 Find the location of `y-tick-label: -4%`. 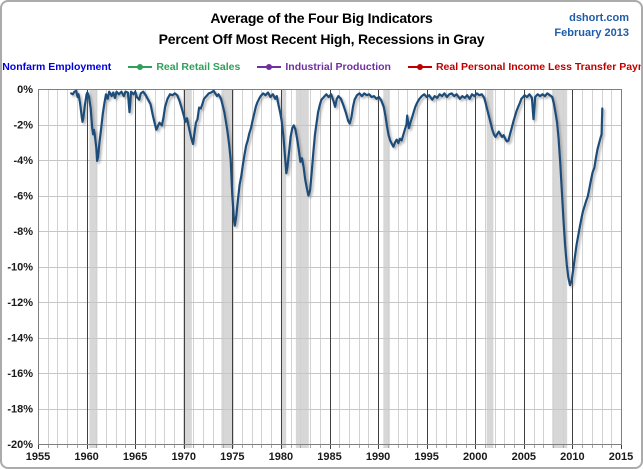

y-tick-label: -4% is located at coordinates (23, 161).